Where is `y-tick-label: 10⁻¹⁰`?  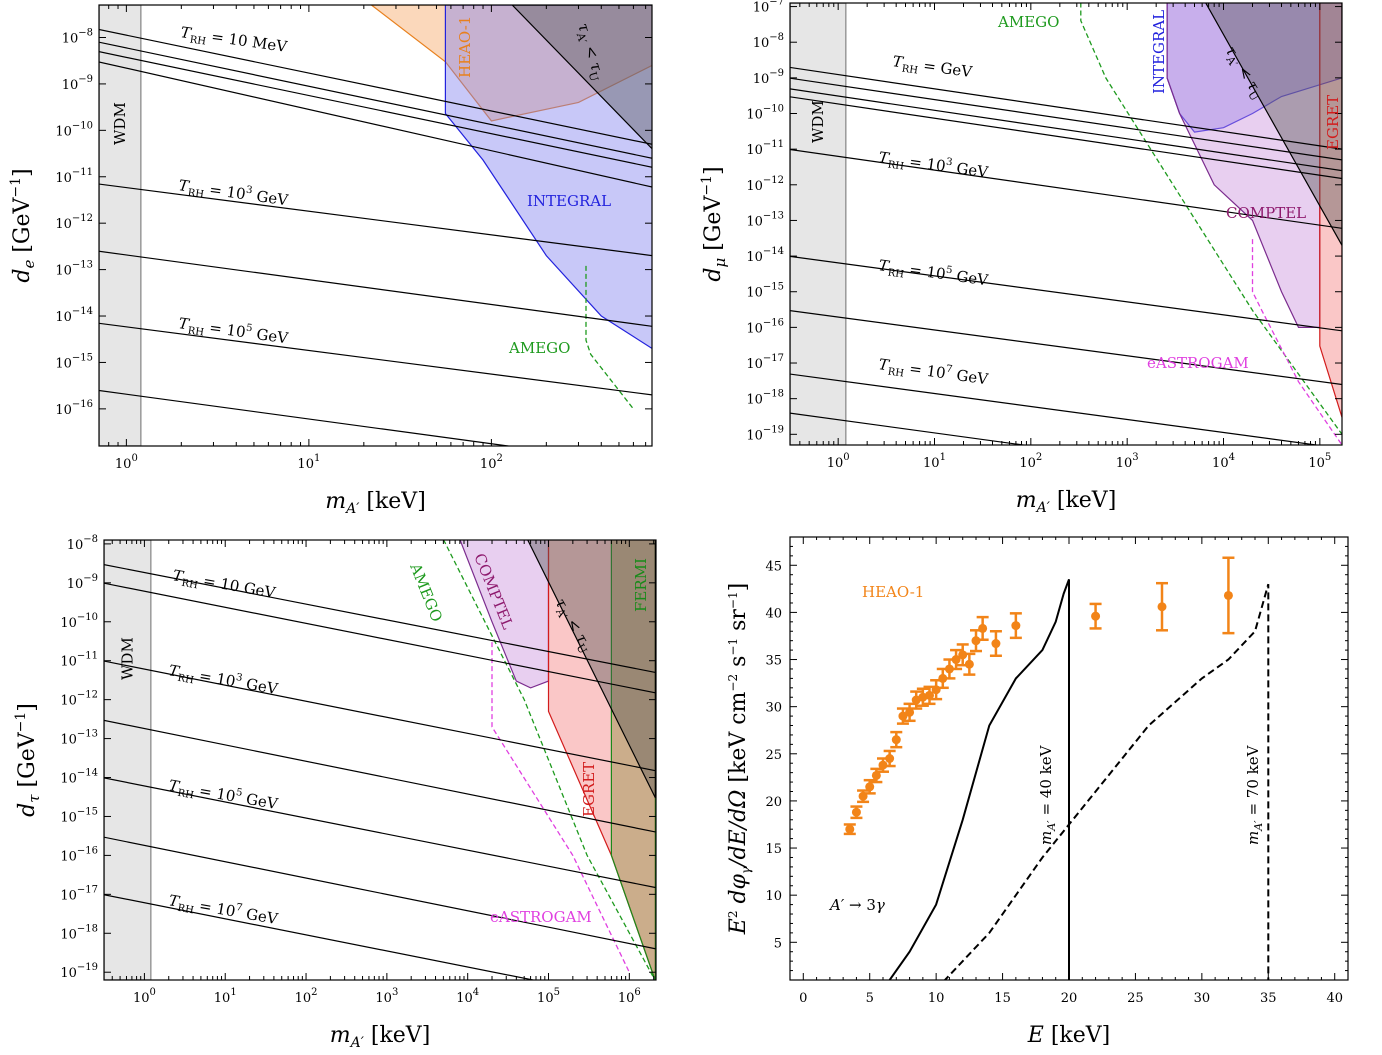 y-tick-label: 10⁻¹⁰ is located at coordinates (765, 113).